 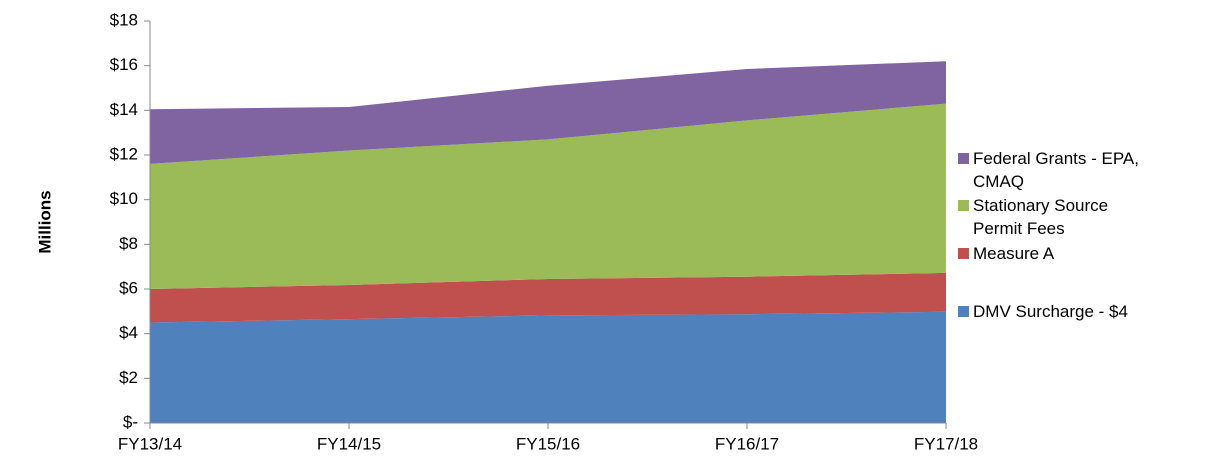 What do you see at coordinates (548, 443) in the screenshot?
I see `x-tick-label: FY15/16` at bounding box center [548, 443].